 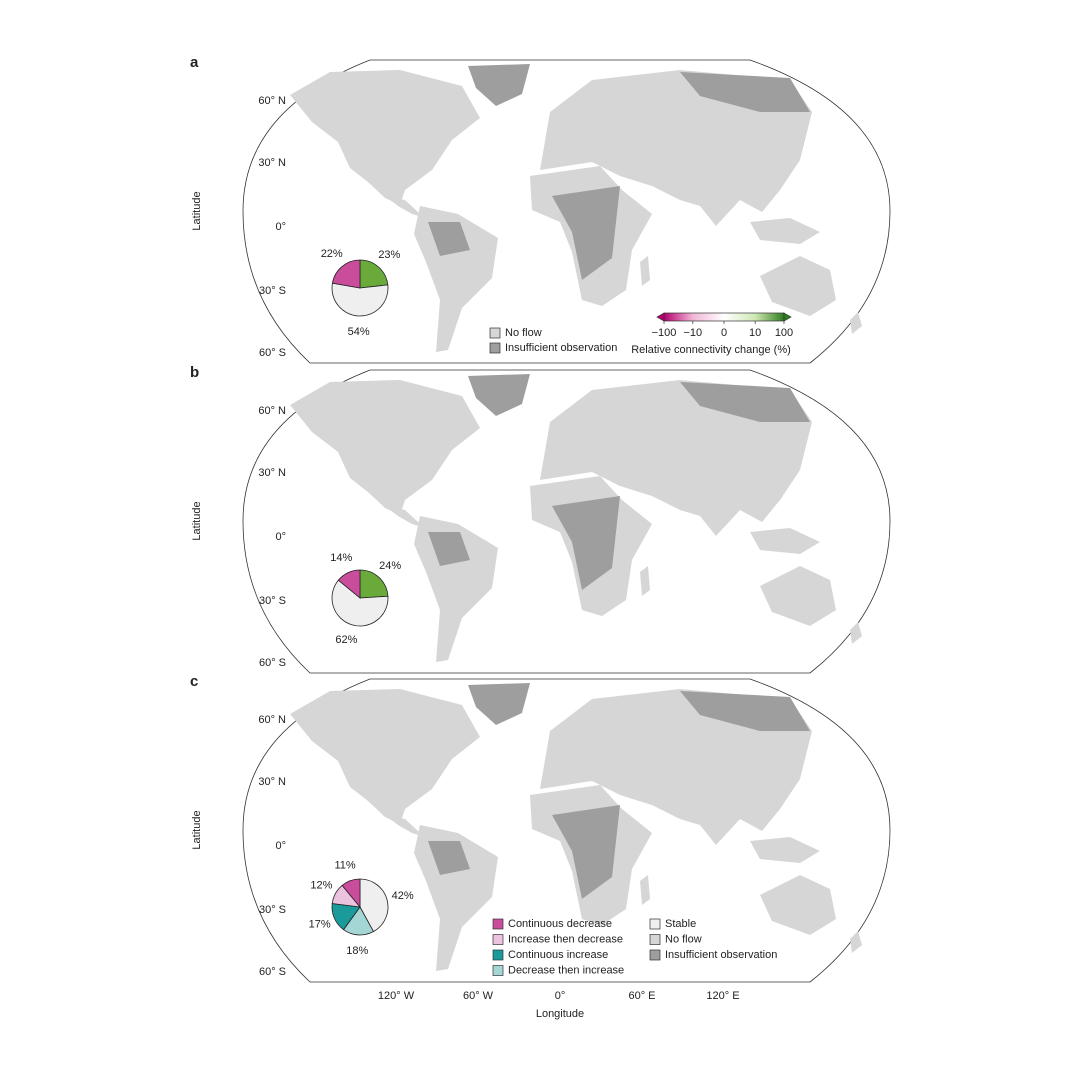 What do you see at coordinates (320, 924) in the screenshot?
I see `pie-label: 17%` at bounding box center [320, 924].